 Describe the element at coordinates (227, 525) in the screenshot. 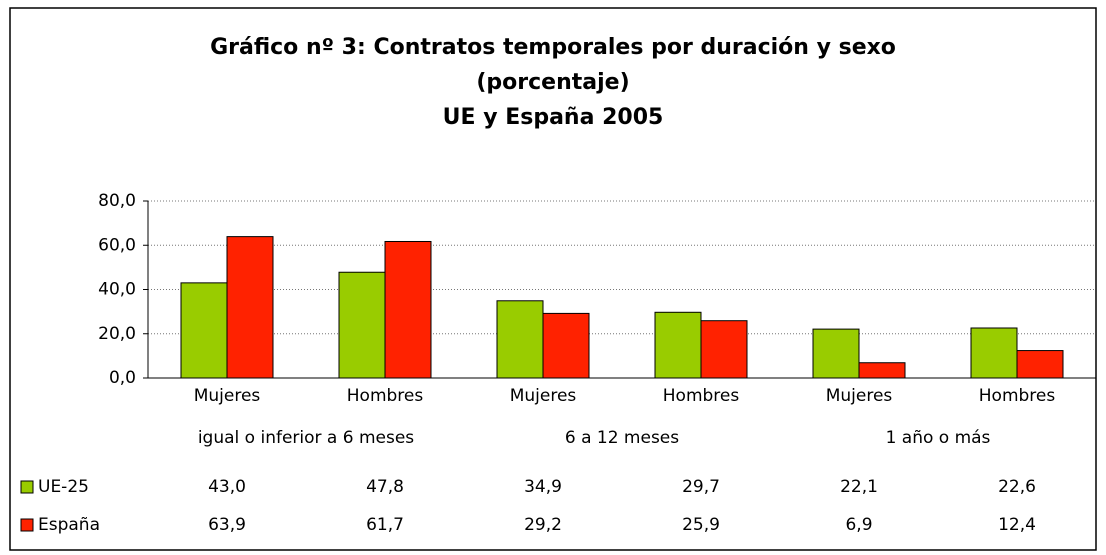

I see `table-value: 63,9` at that location.